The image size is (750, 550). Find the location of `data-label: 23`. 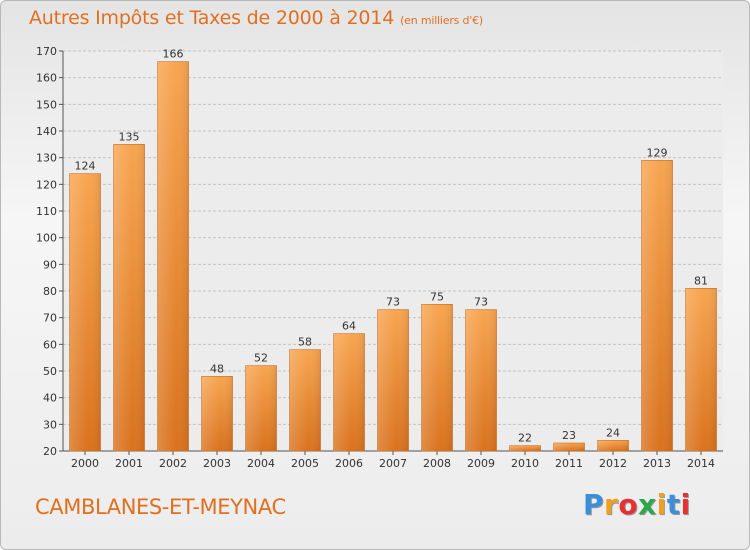

data-label: 23 is located at coordinates (569, 435).